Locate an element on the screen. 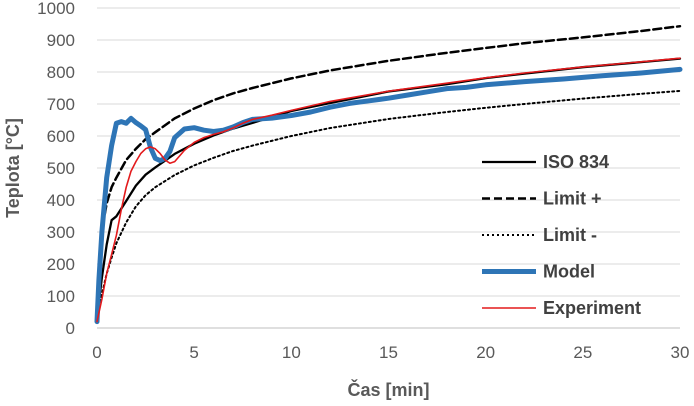 This screenshot has height=406, width=694. x-axis-ticks: 0 5 10 15 20 25 30 is located at coordinates (390, 352).